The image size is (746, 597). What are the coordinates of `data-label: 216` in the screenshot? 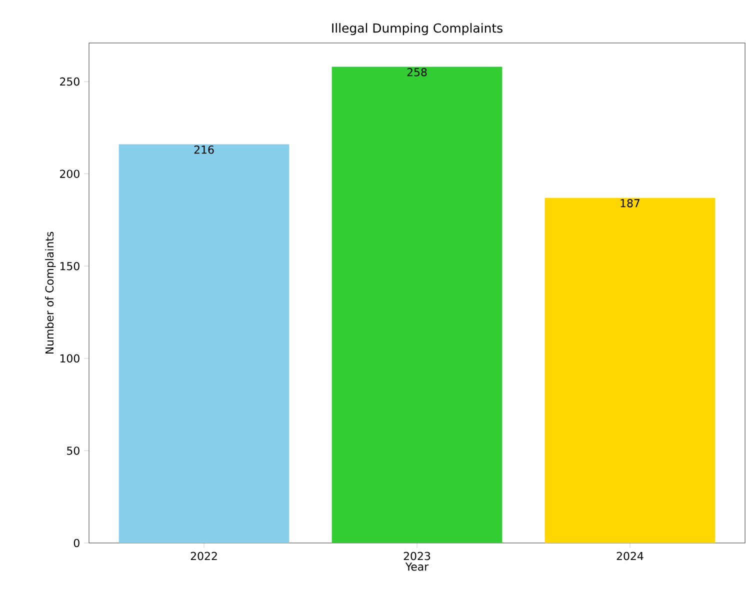 It's located at (204, 150).